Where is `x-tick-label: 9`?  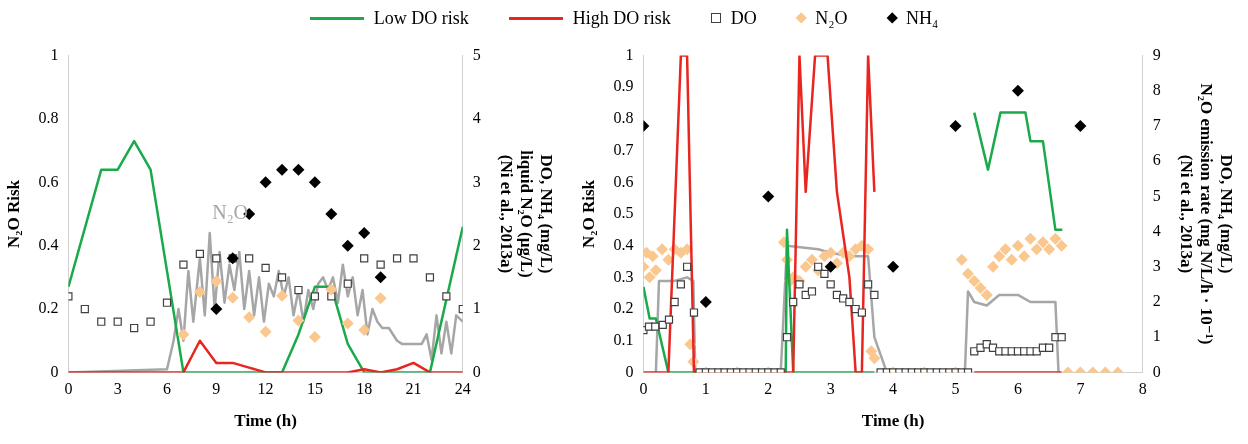 x-tick-label: 9 is located at coordinates (216, 389).